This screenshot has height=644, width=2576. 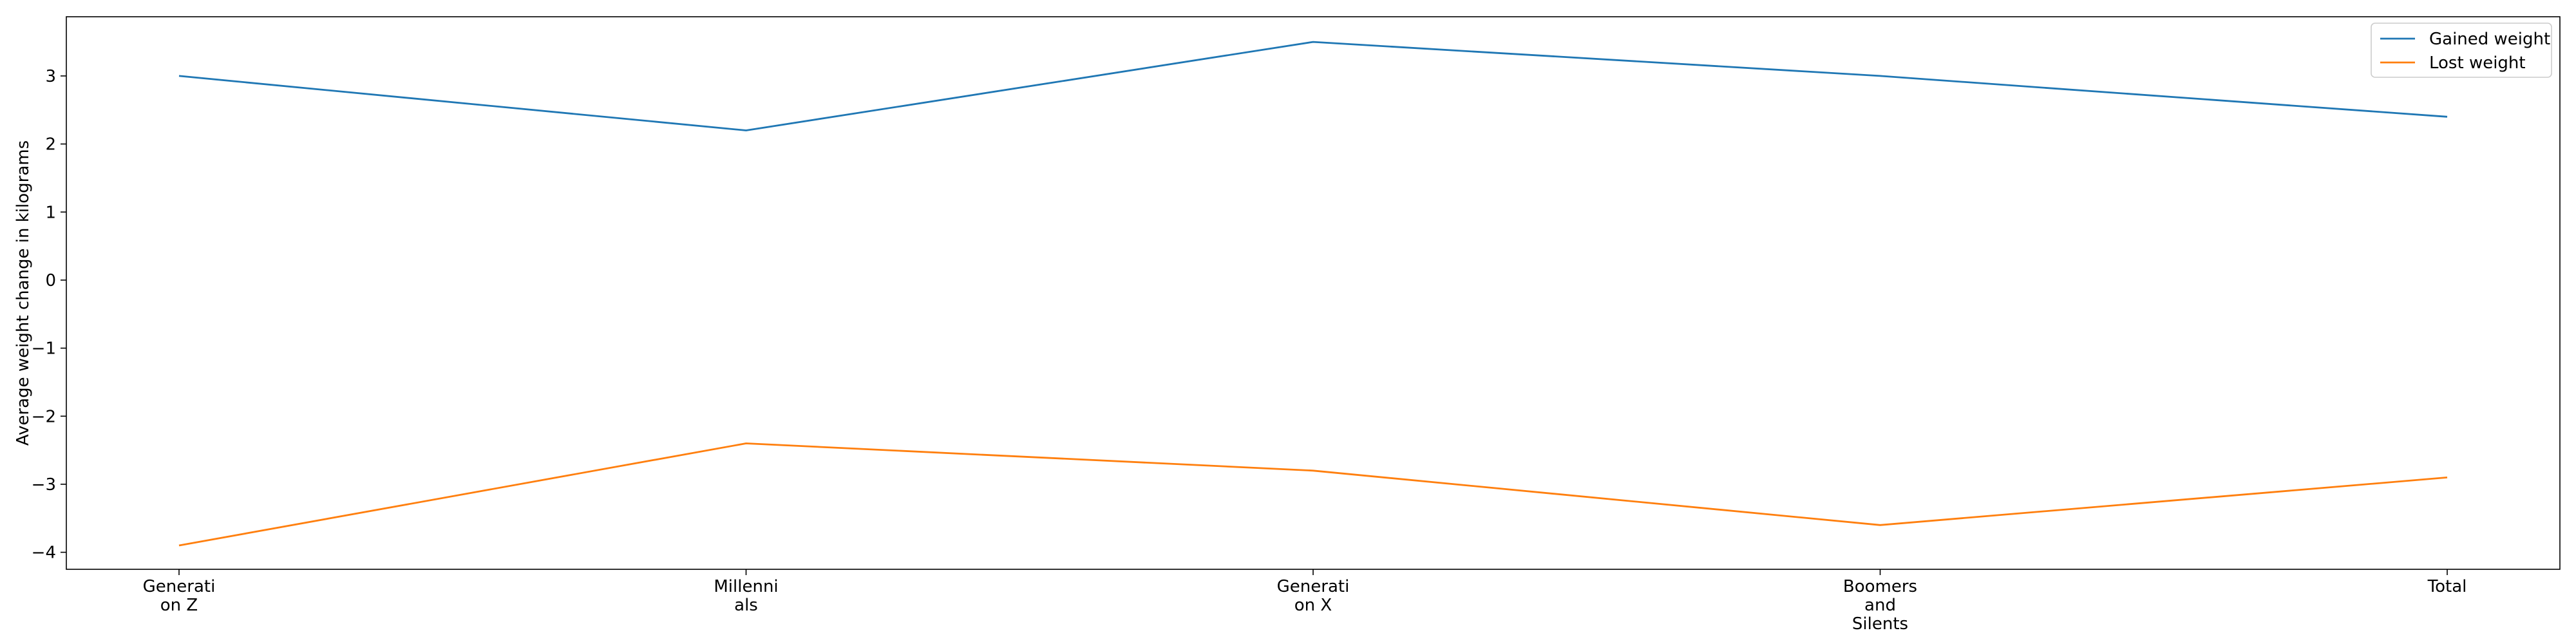 What do you see at coordinates (44, 485) in the screenshot?
I see `y-tick-label: −3` at bounding box center [44, 485].